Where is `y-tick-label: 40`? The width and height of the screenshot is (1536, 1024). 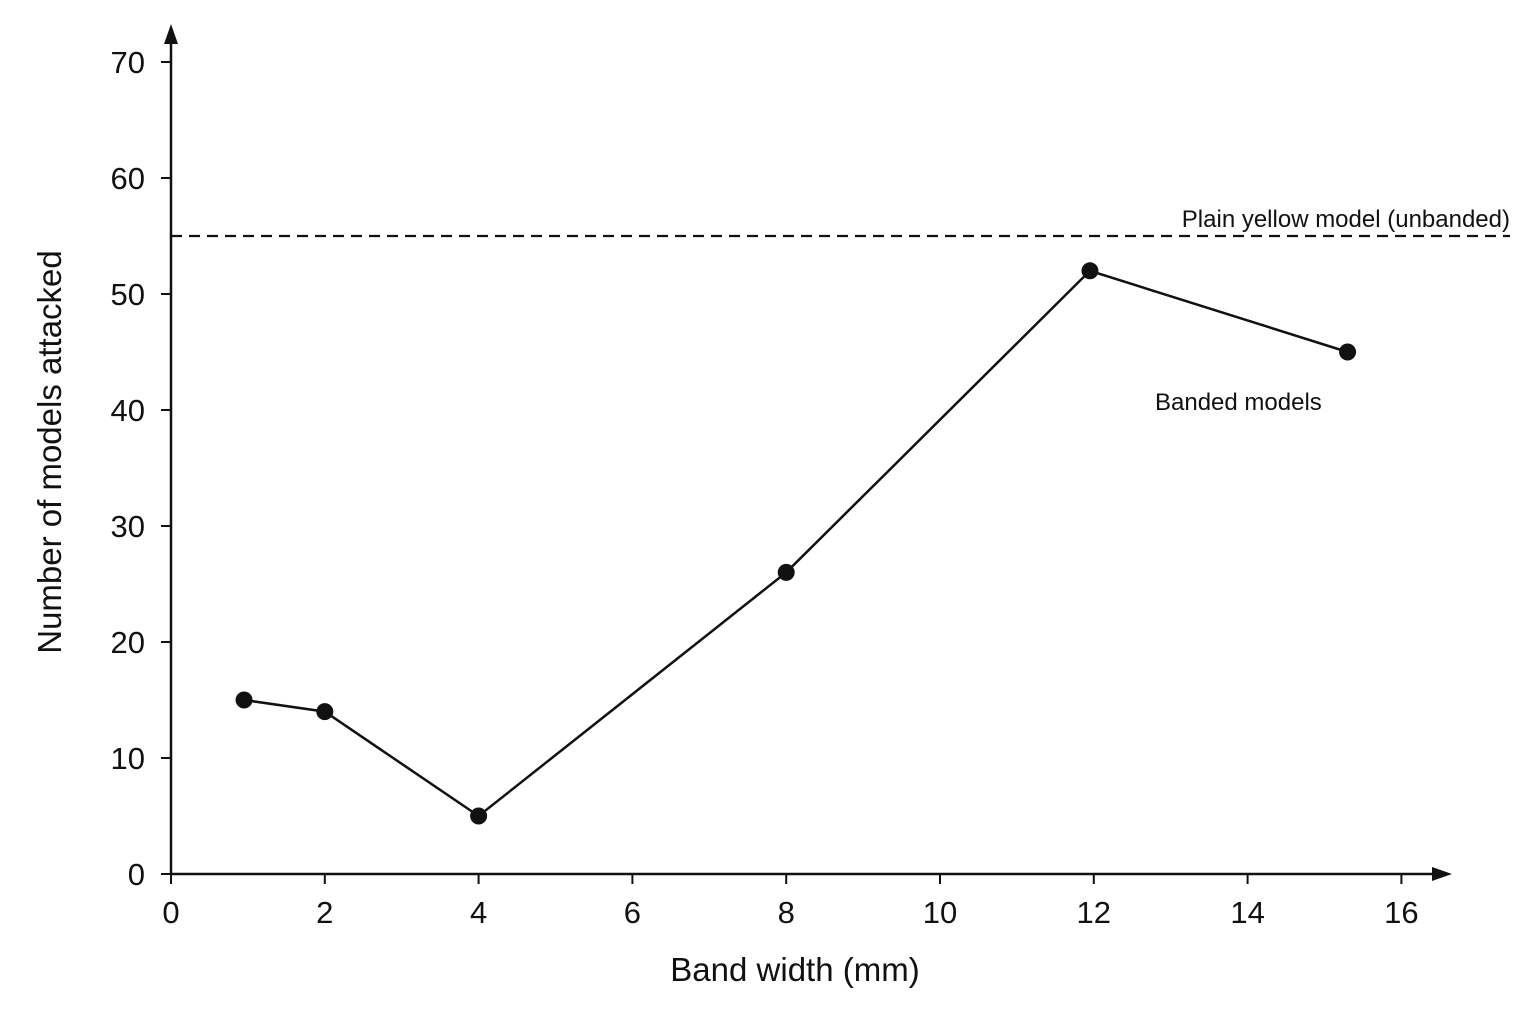 y-tick-label: 40 is located at coordinates (128, 410).